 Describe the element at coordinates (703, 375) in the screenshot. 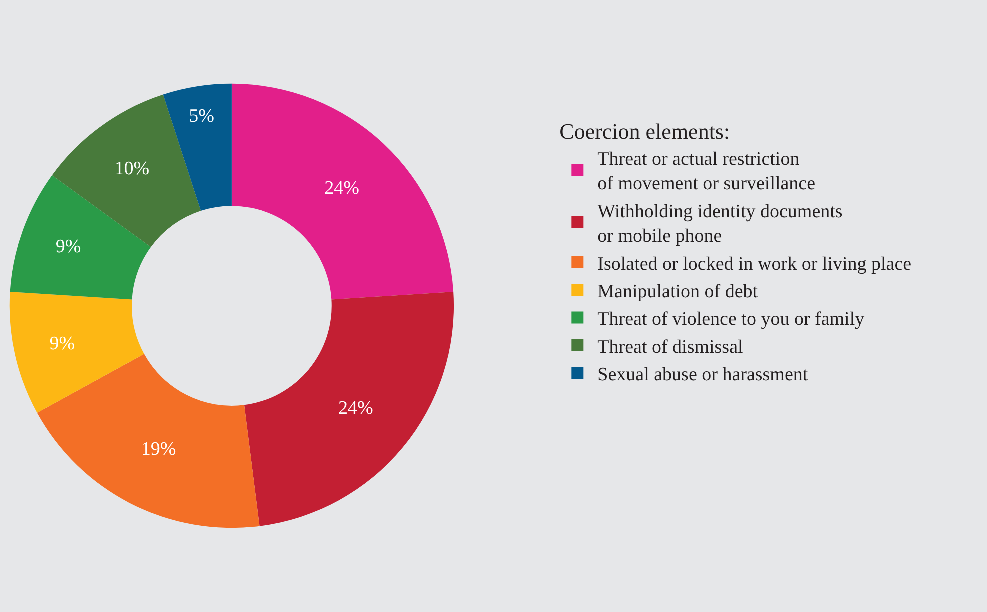

I see `legend-label: Sexual abuse or harassment` at that location.